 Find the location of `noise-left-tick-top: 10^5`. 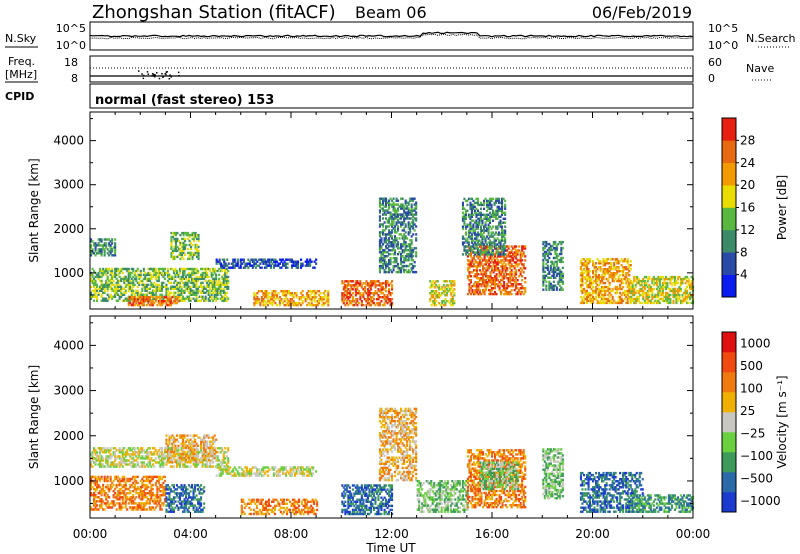

noise-left-tick-top: 10^5 is located at coordinates (71, 28).